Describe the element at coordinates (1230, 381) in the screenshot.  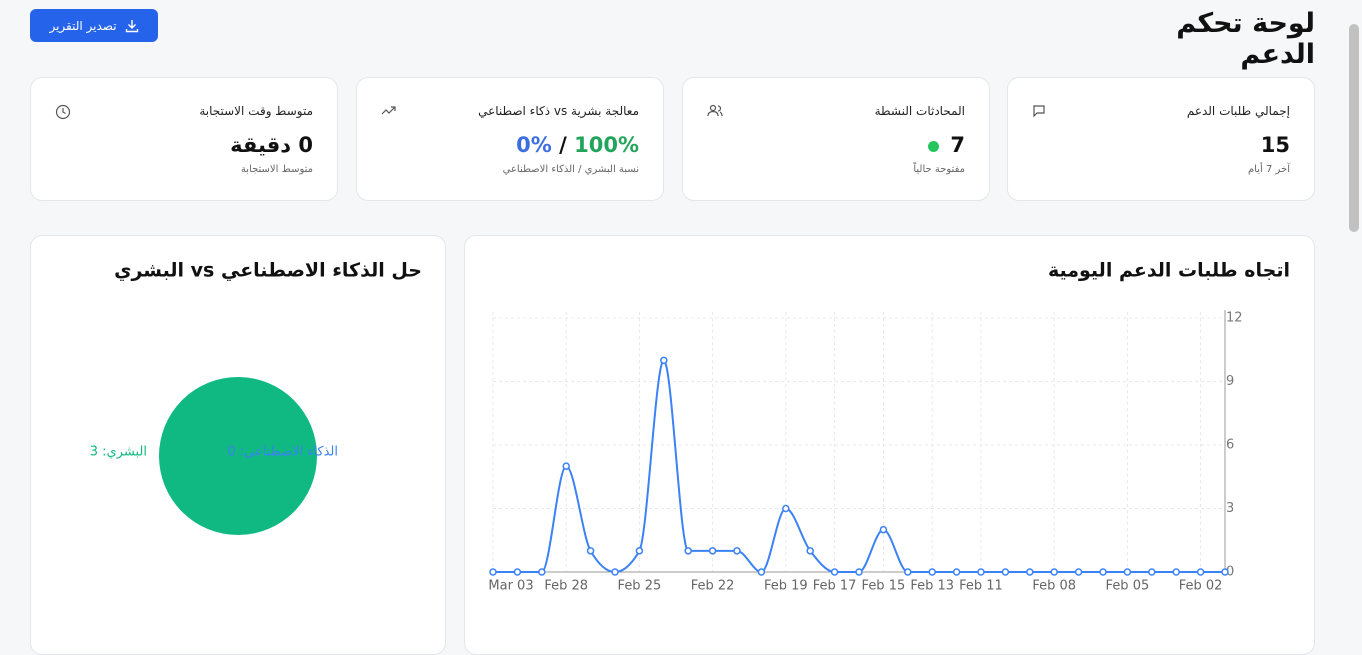
I see `y-tick-label: 9` at that location.